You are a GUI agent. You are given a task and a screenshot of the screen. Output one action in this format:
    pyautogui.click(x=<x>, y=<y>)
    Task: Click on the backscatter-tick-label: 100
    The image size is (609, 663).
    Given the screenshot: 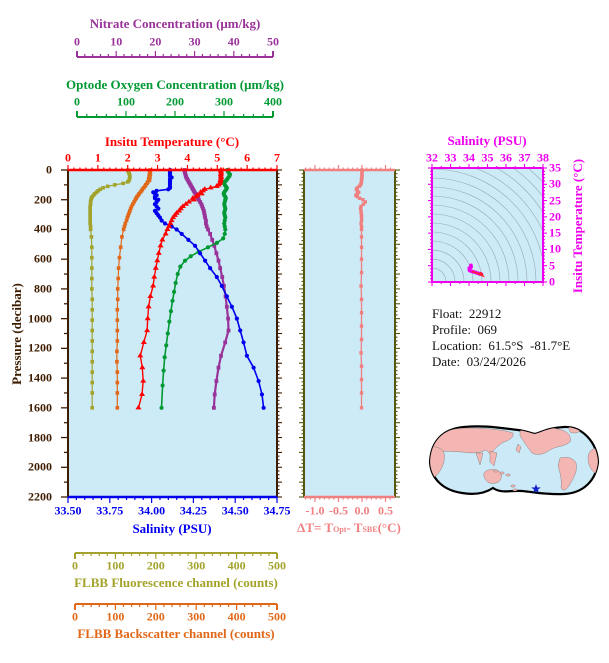 What is the action you would take?
    pyautogui.click(x=115, y=616)
    